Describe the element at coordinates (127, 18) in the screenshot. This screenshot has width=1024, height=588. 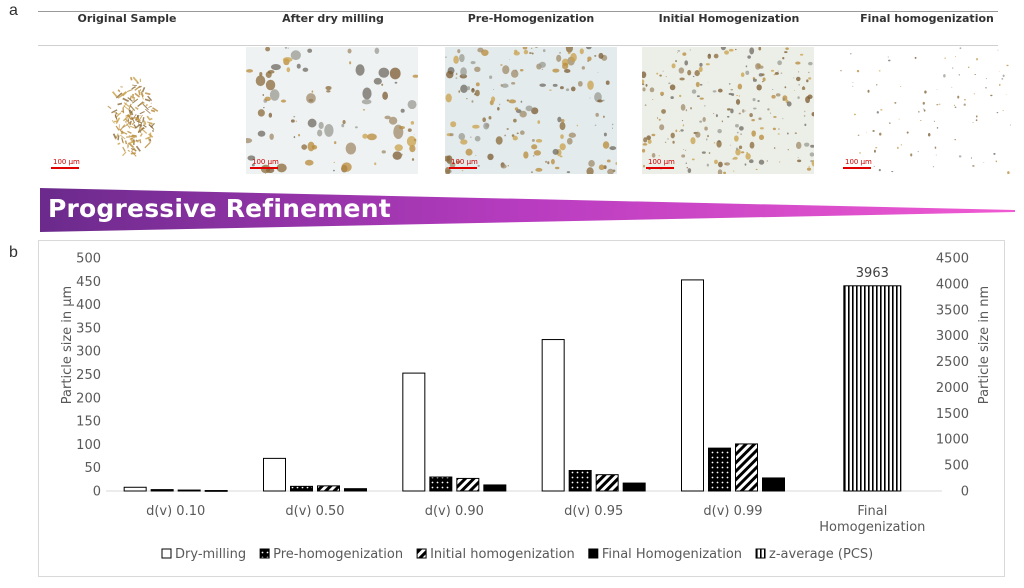
I see `micrograph-title-original: Original Sample` at that location.